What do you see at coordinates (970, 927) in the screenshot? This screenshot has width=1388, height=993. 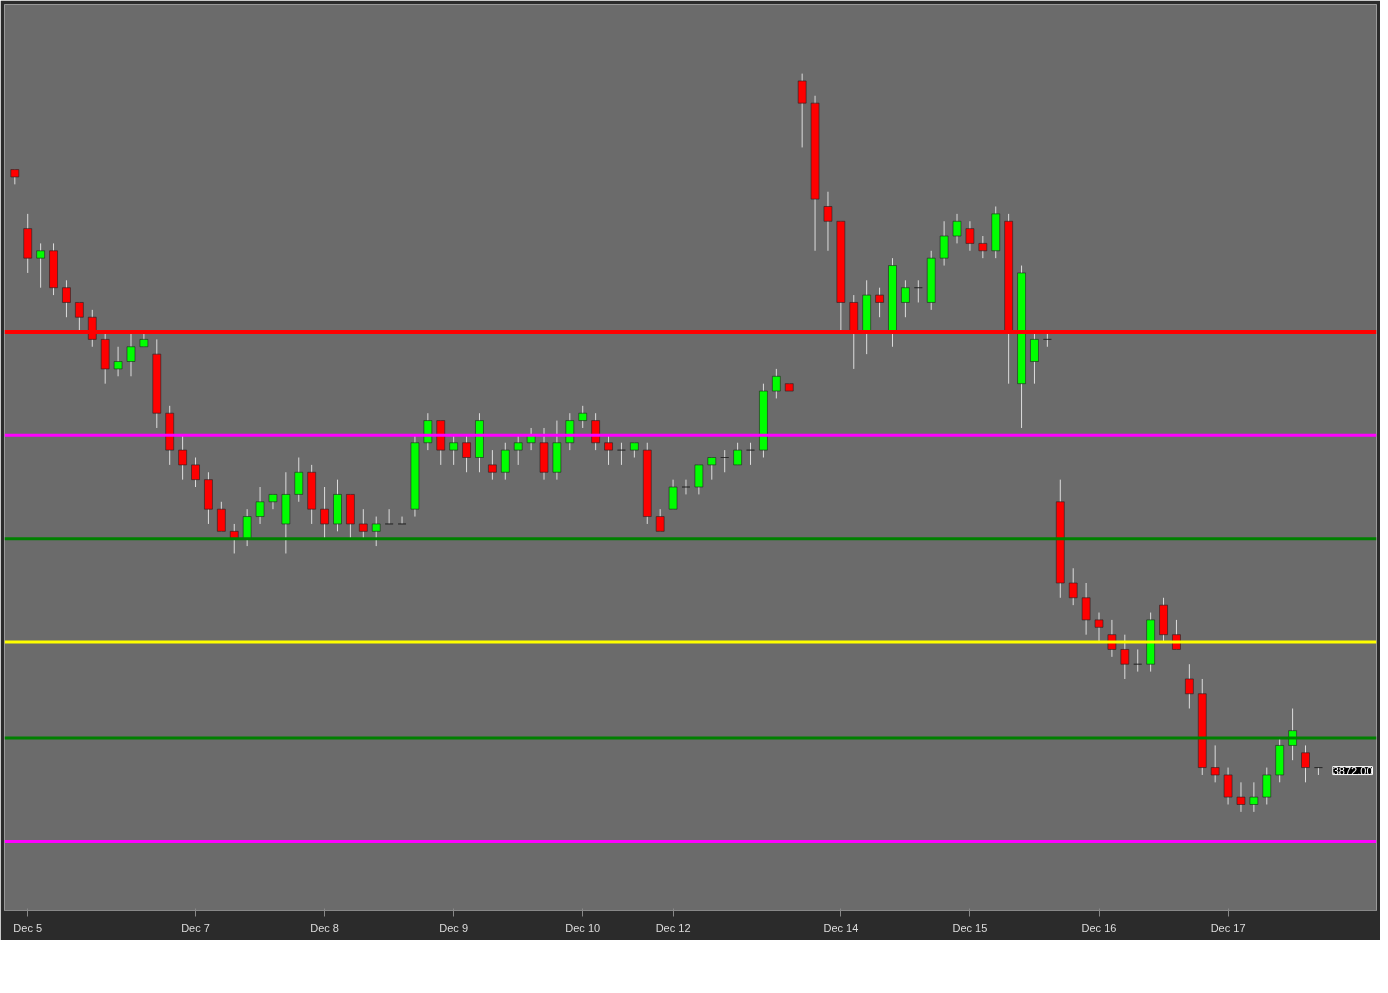 I see `x-tick-label: Dec 15` at bounding box center [970, 927].